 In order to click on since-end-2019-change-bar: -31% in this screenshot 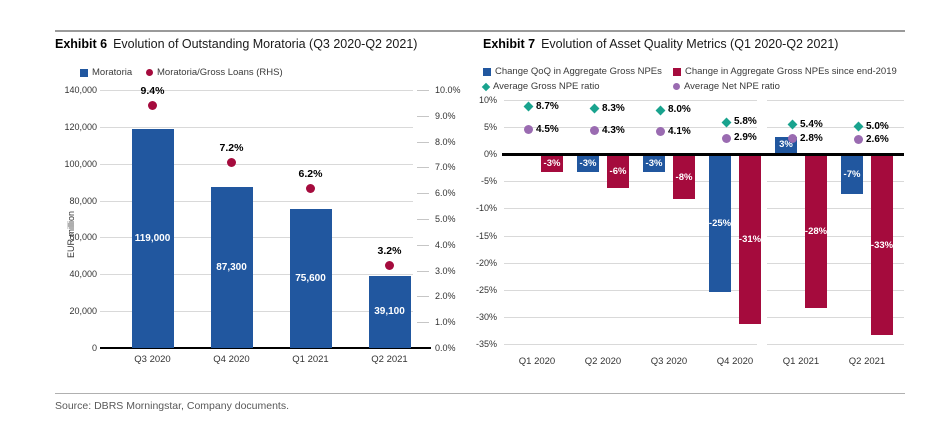, I will do `click(750, 240)`.